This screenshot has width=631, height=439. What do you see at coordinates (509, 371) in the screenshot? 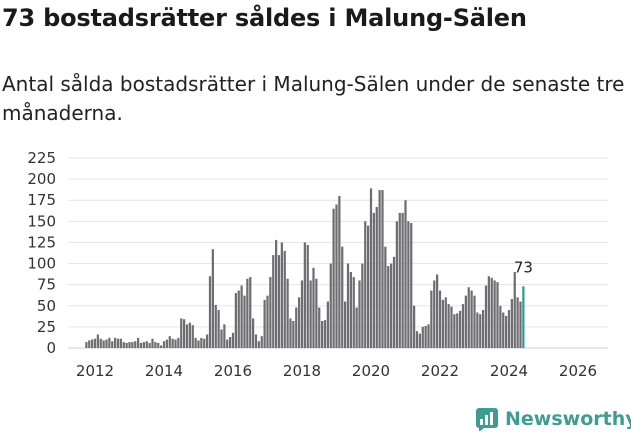
I see `x-tick-label: 2024` at bounding box center [509, 371].